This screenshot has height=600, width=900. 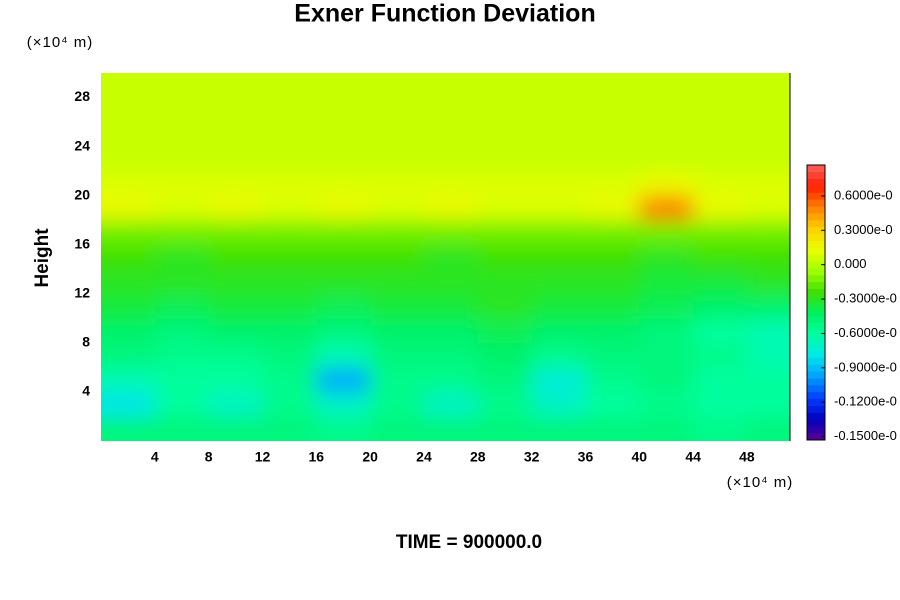 I want to click on x-tick-label: 48, so click(x=747, y=457).